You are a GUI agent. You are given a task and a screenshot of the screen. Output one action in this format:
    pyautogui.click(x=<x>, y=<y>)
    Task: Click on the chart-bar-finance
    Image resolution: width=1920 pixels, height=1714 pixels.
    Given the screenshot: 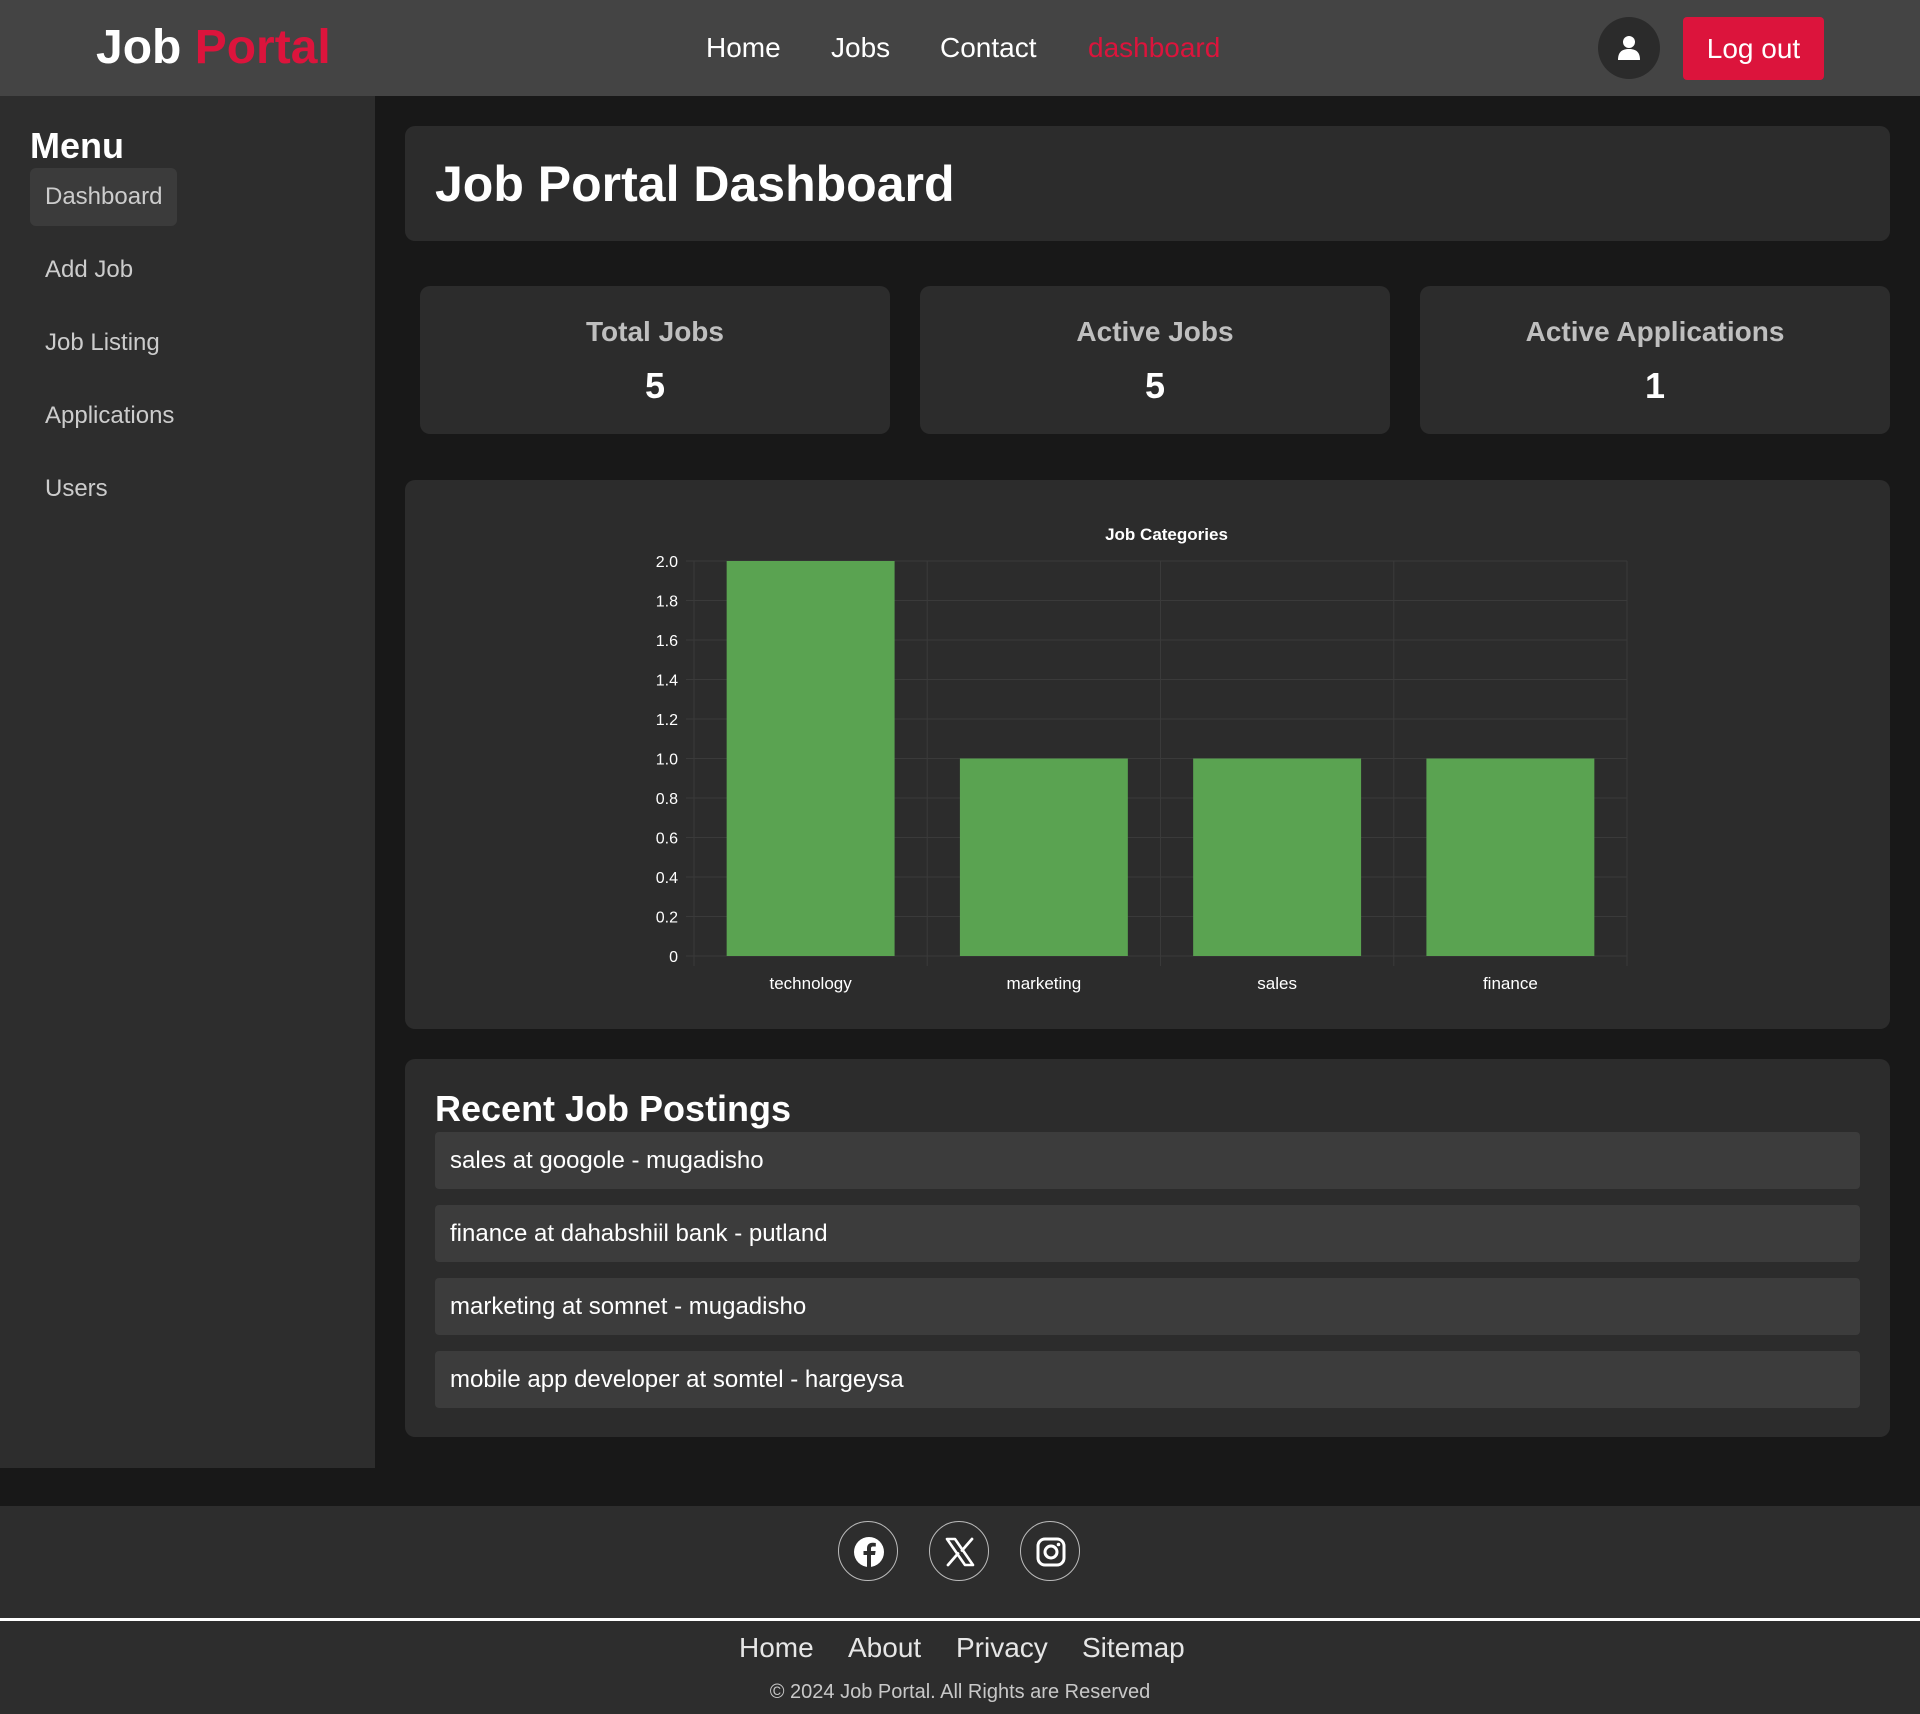 What is the action you would take?
    pyautogui.click(x=1510, y=857)
    